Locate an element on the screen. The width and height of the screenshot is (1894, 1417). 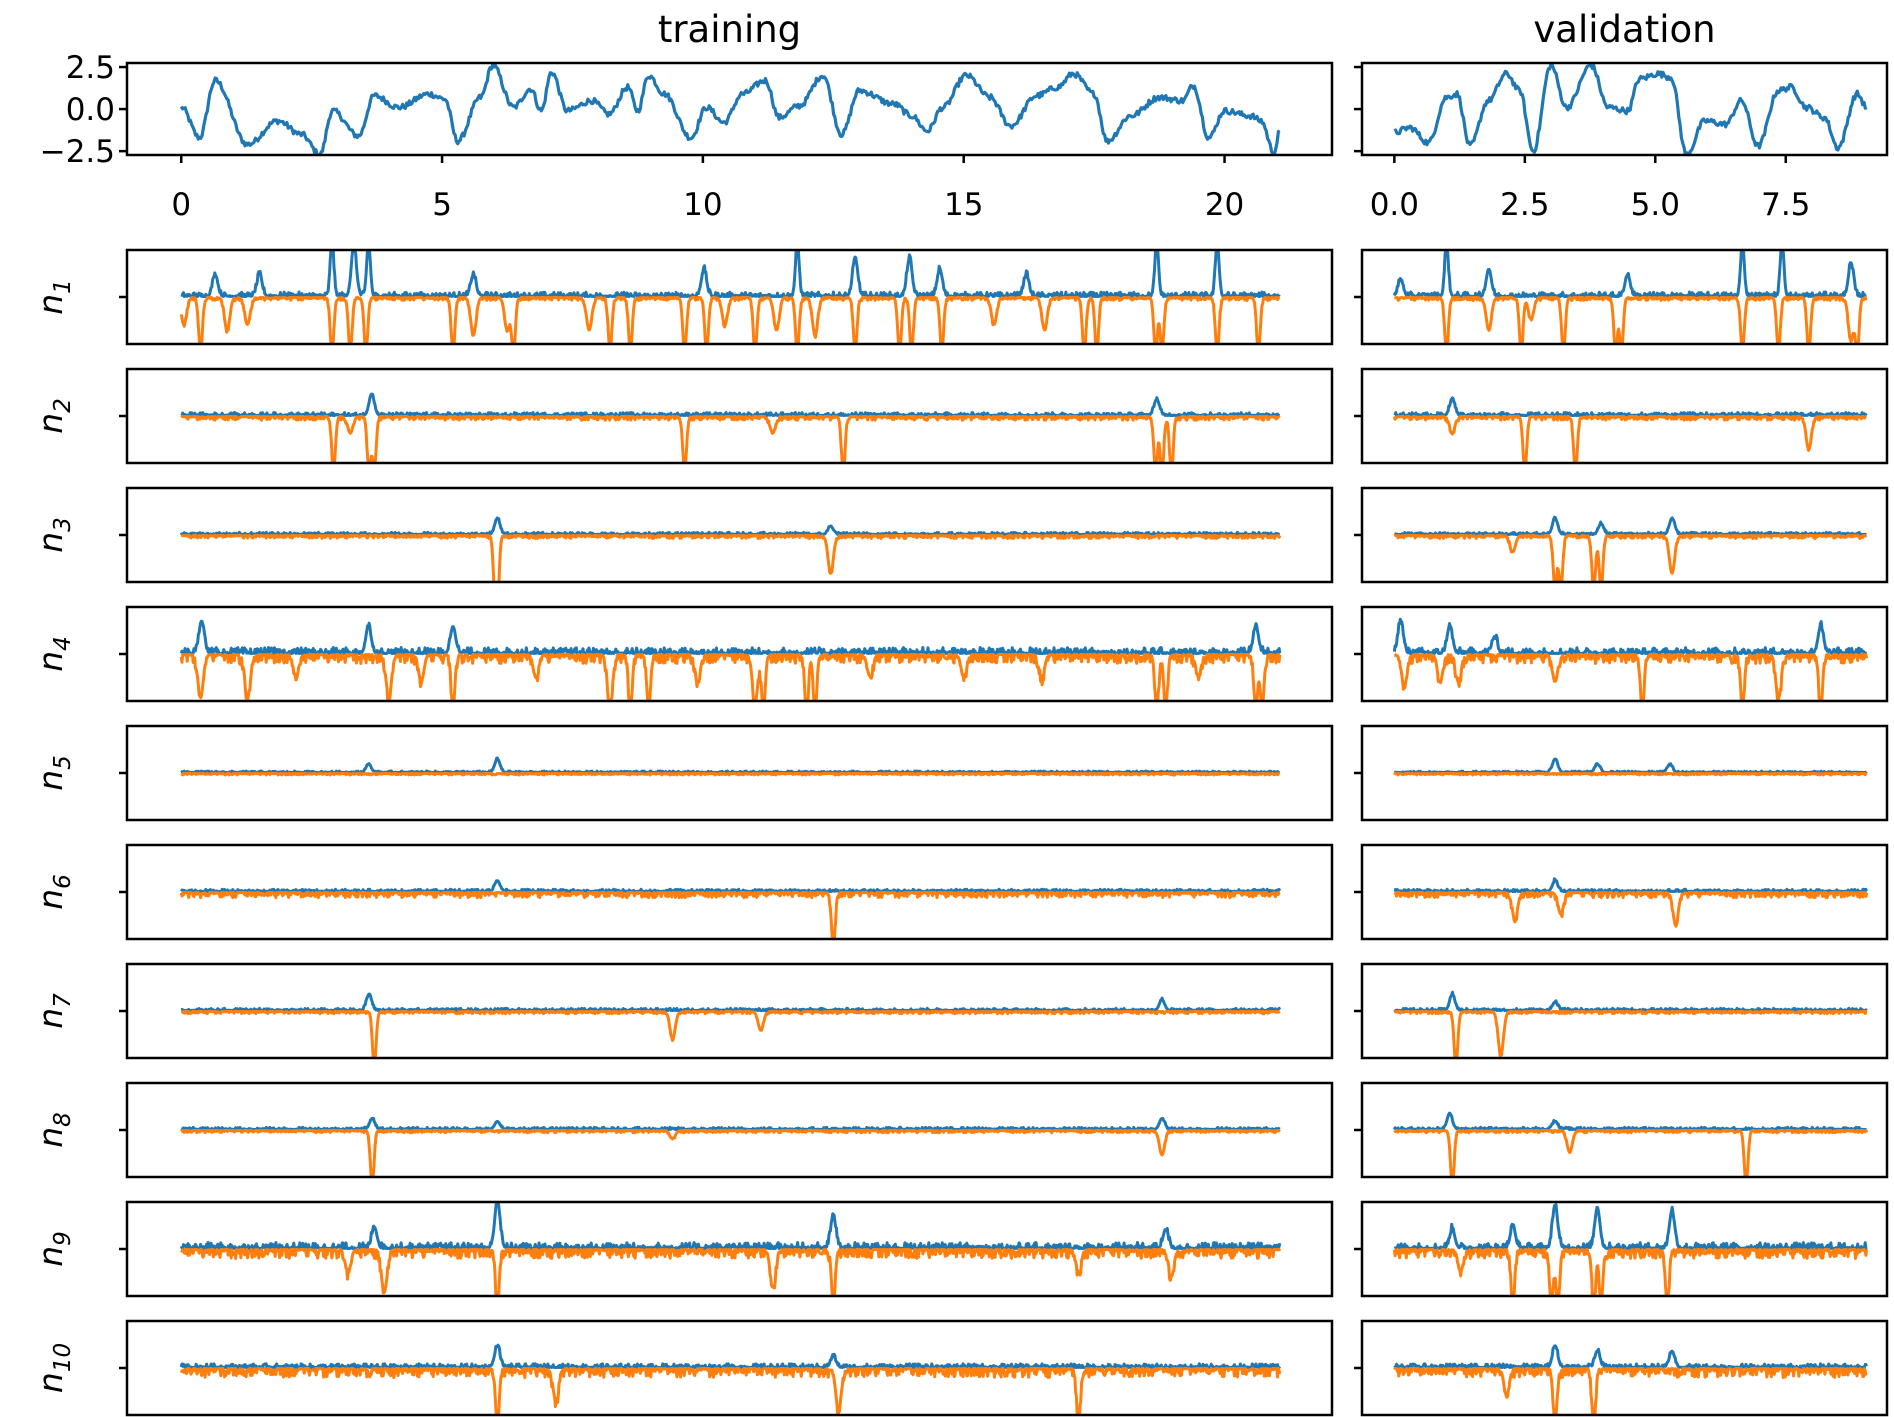
y-tick-label: −2.5 is located at coordinates (77, 152).